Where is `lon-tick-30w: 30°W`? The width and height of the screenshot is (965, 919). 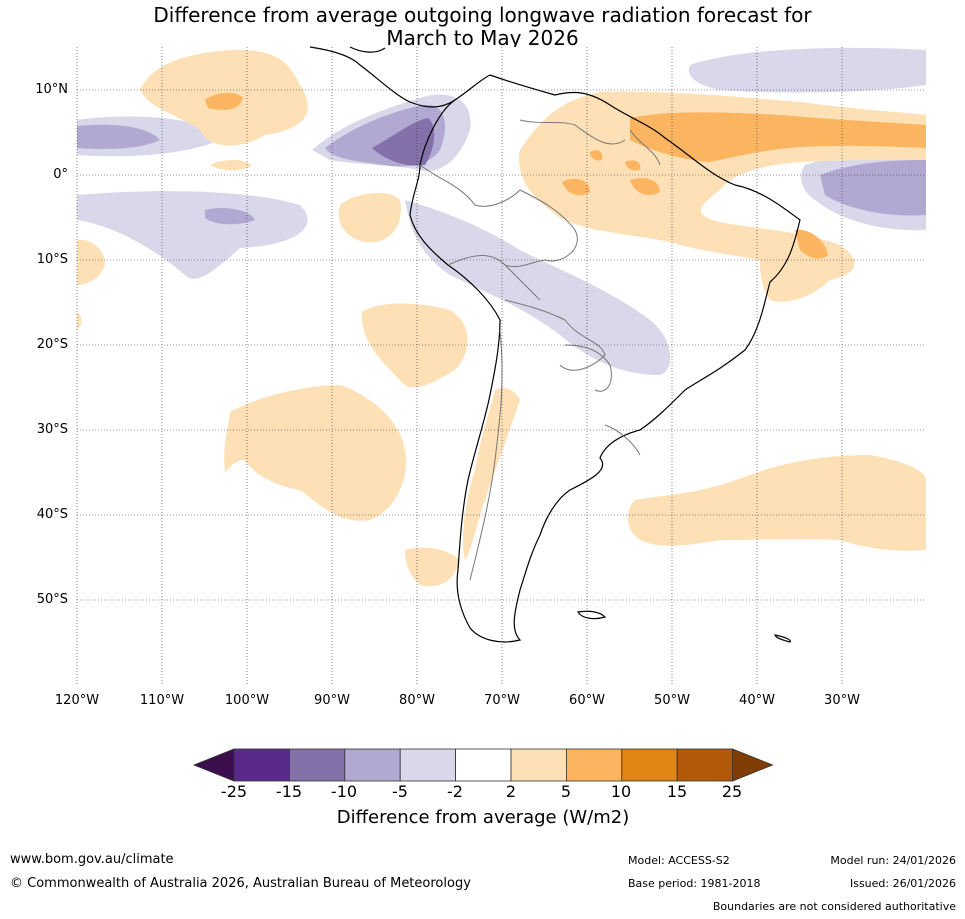
lon-tick-30w: 30°W is located at coordinates (842, 700).